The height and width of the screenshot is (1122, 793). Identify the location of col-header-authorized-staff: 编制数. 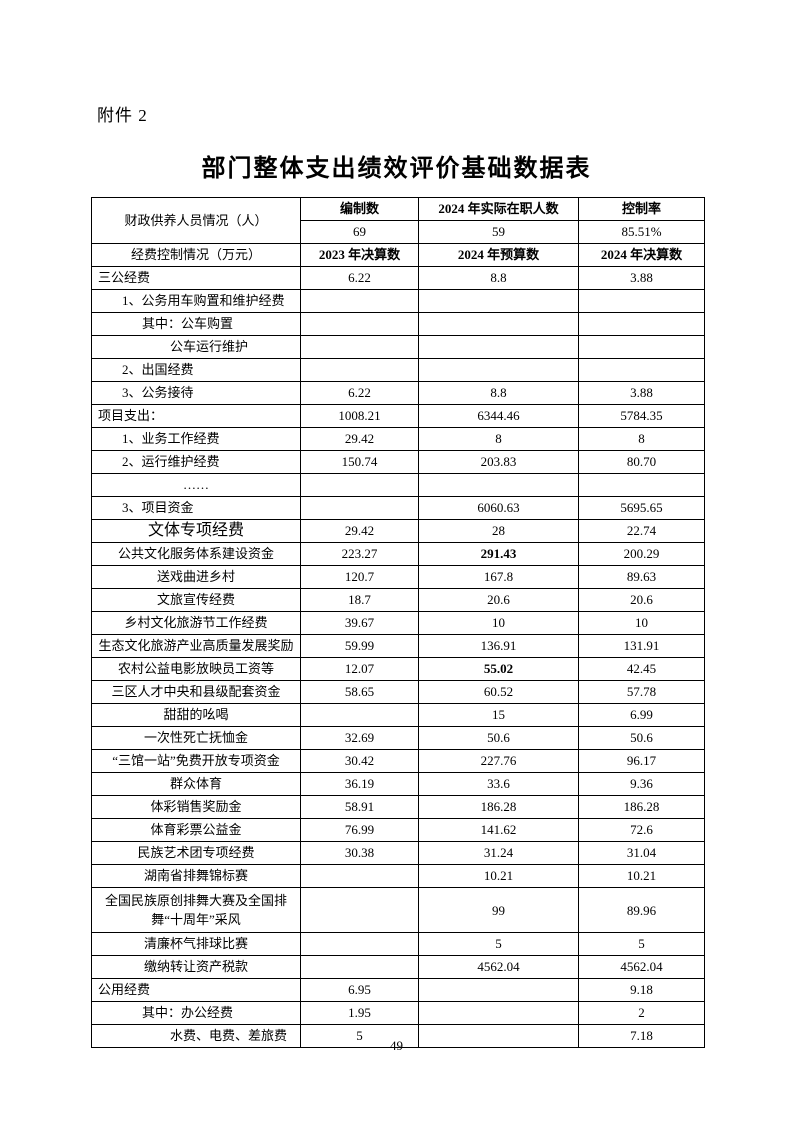
(359, 209).